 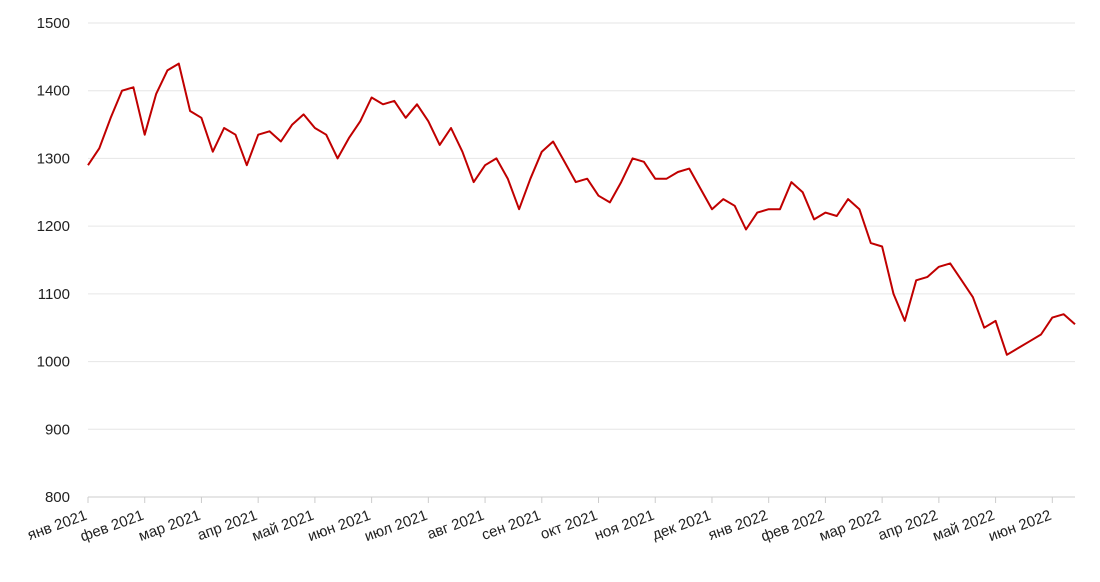 What do you see at coordinates (53, 91) in the screenshot?
I see `y-tick-label: 1400` at bounding box center [53, 91].